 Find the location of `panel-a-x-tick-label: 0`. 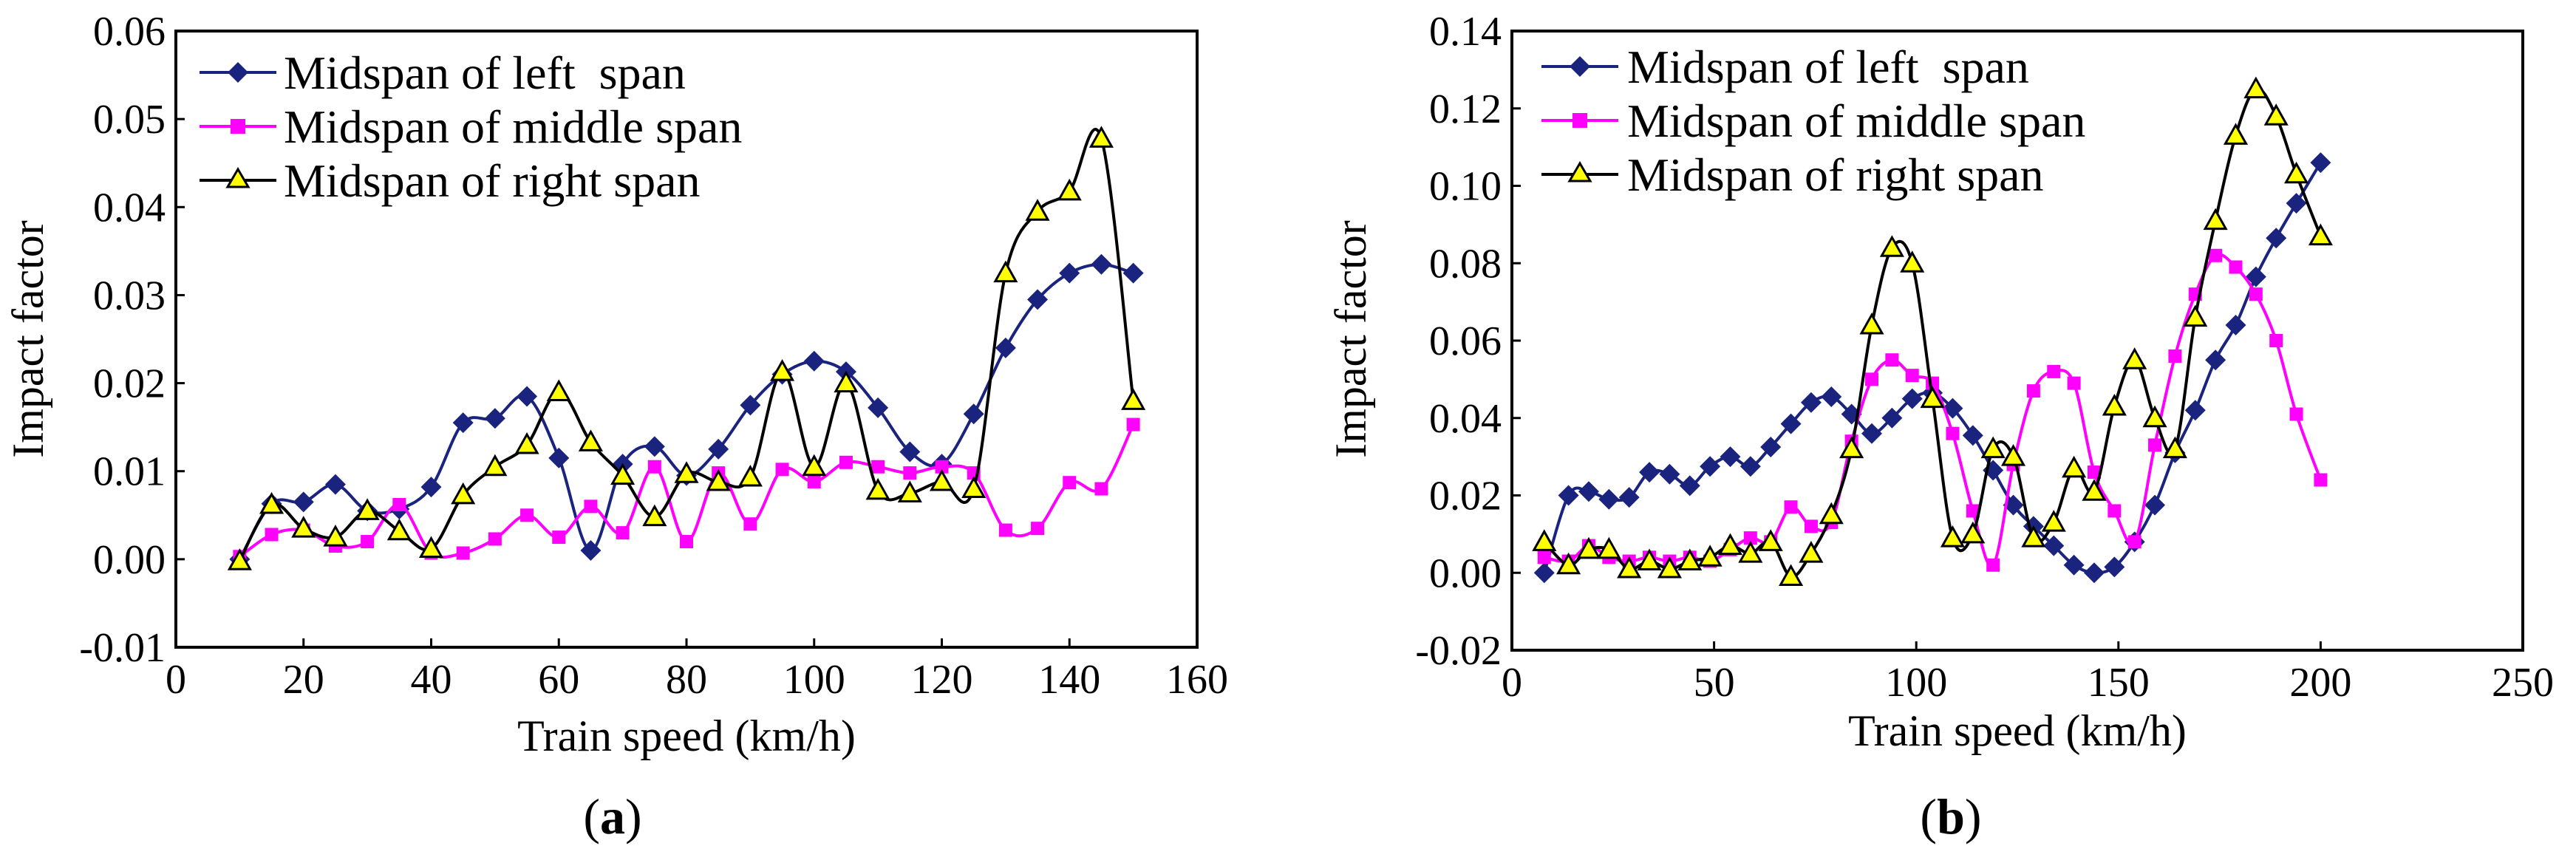

panel-a-x-tick-label: 0 is located at coordinates (176, 680).